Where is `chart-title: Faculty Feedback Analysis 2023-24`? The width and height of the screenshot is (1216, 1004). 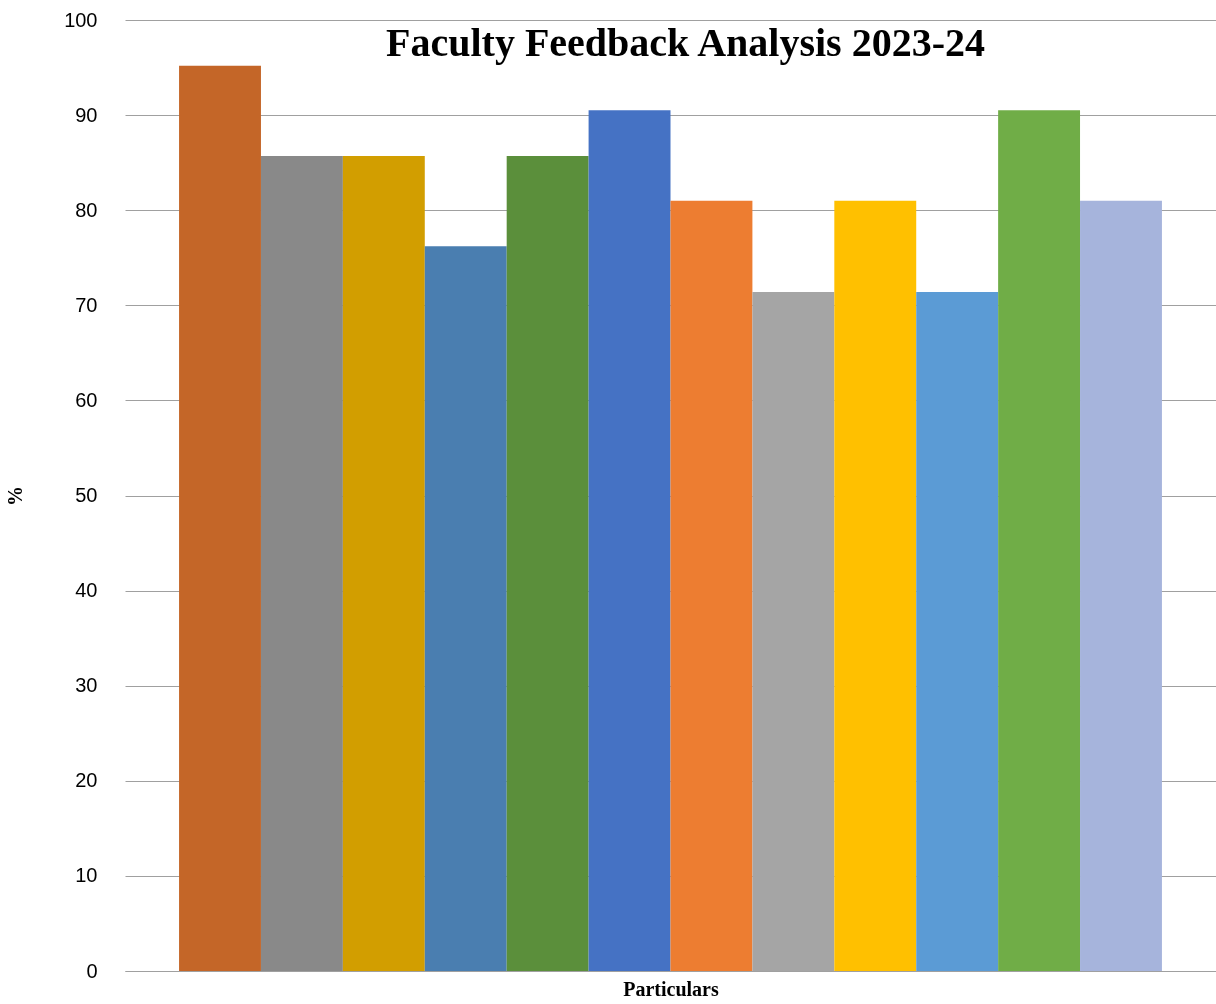
chart-title: Faculty Feedback Analysis 2023-24 is located at coordinates (685, 42).